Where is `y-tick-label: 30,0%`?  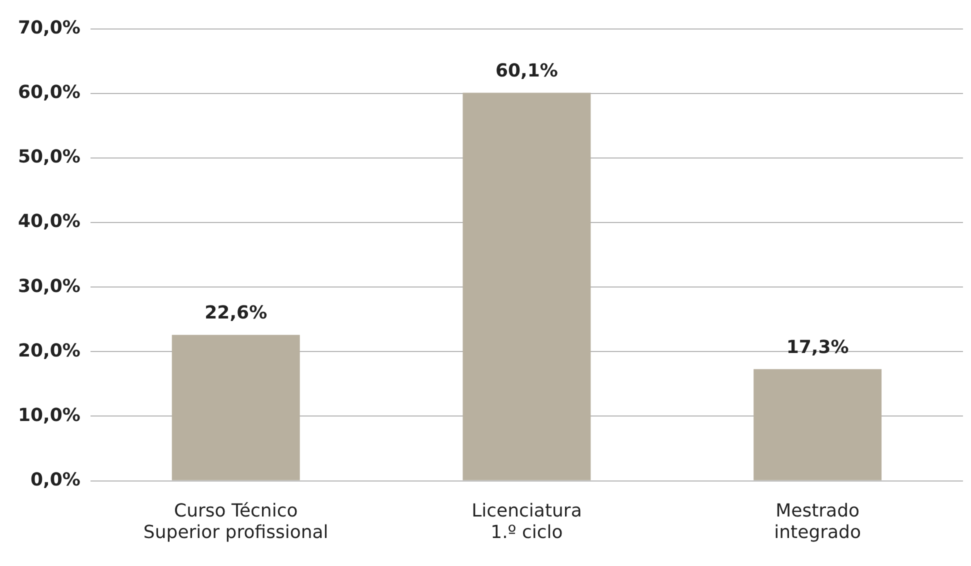
y-tick-label: 30,0% is located at coordinates (49, 286).